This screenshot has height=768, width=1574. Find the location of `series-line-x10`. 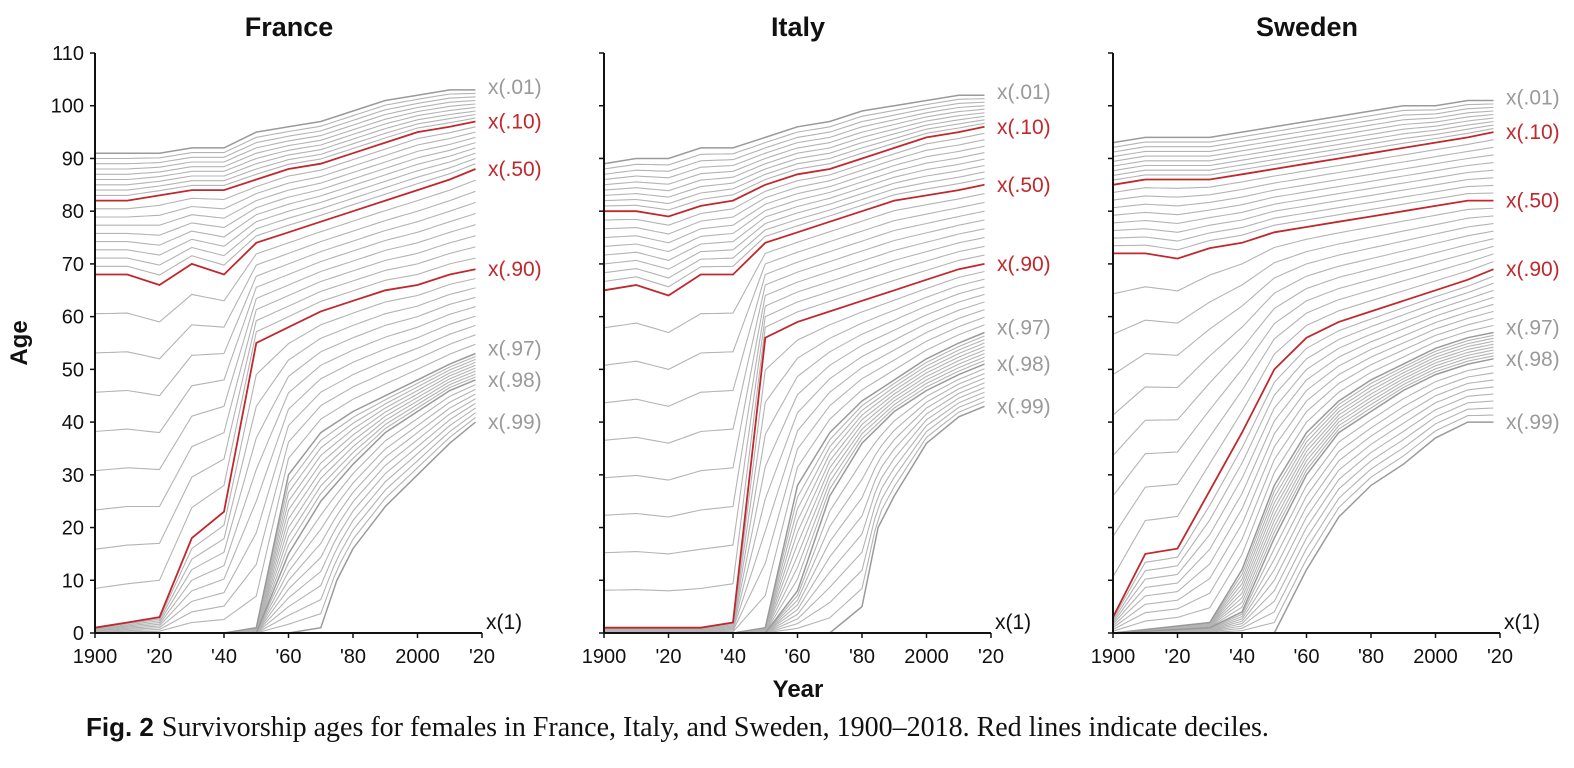

series-line-x10 is located at coordinates (794, 171).